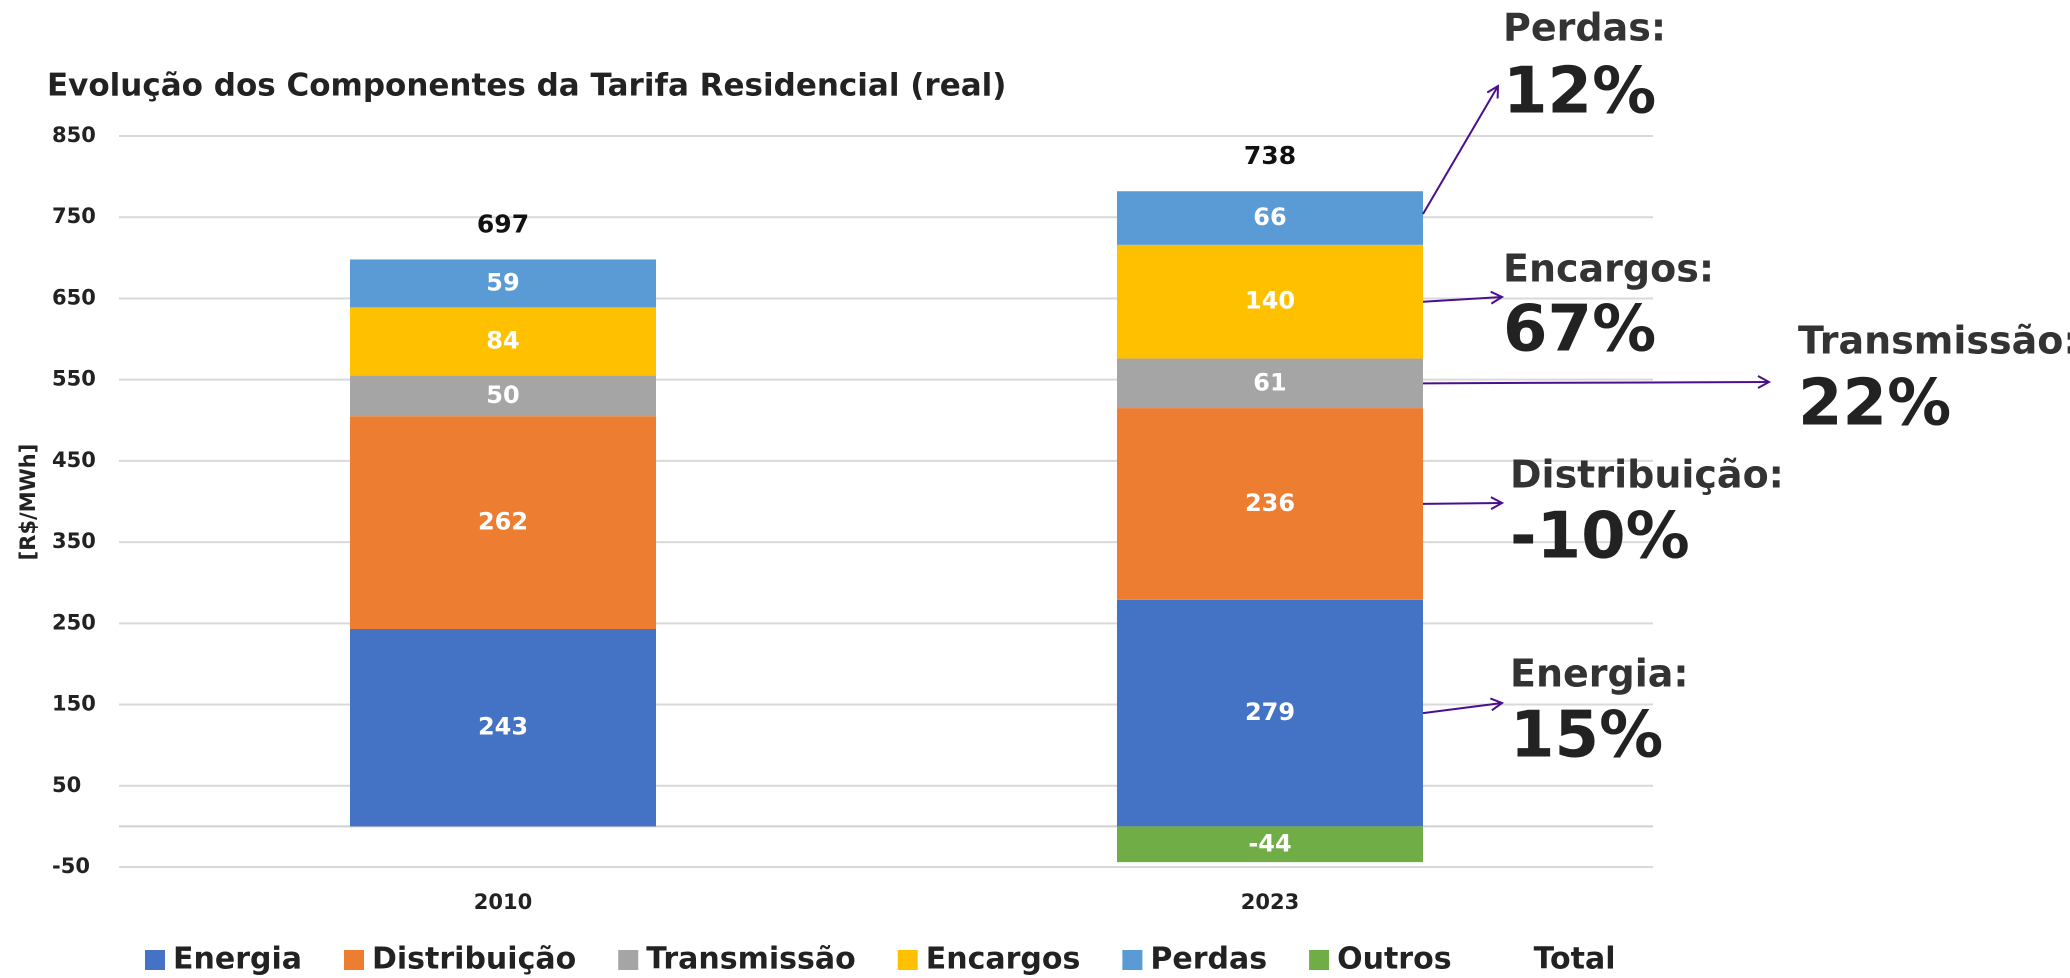 The width and height of the screenshot is (2070, 978). Describe the element at coordinates (74, 297) in the screenshot. I see `y-tick-label: 650` at that location.